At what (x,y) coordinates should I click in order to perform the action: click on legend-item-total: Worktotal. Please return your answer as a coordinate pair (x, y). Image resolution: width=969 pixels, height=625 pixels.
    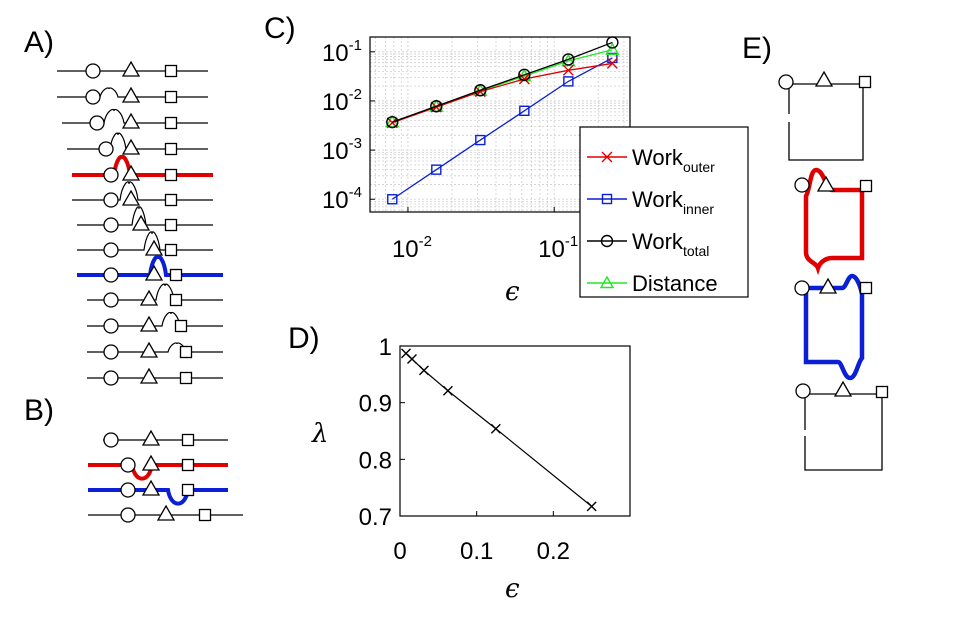
    Looking at the image, I should click on (648, 244).